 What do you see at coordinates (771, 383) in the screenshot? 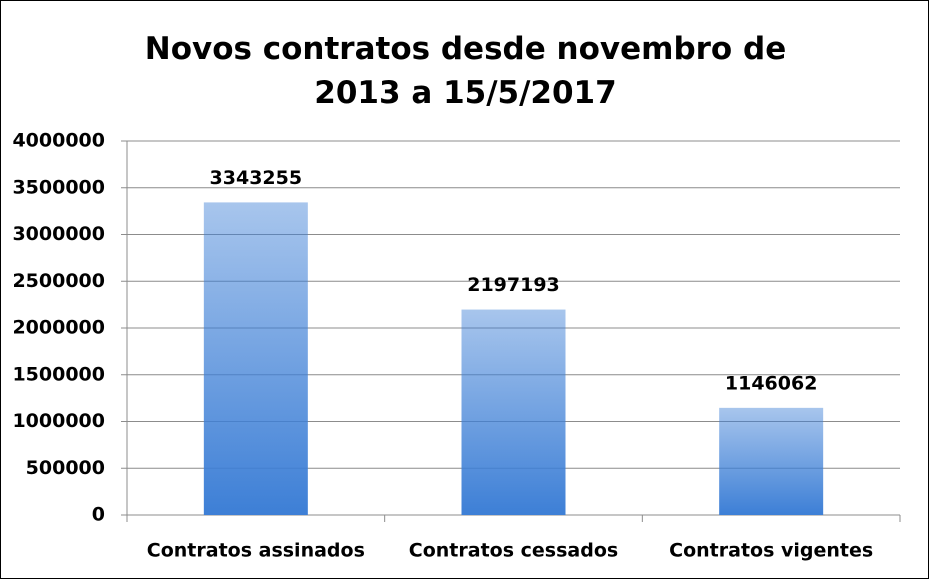
I see `value-label: 1146062` at bounding box center [771, 383].